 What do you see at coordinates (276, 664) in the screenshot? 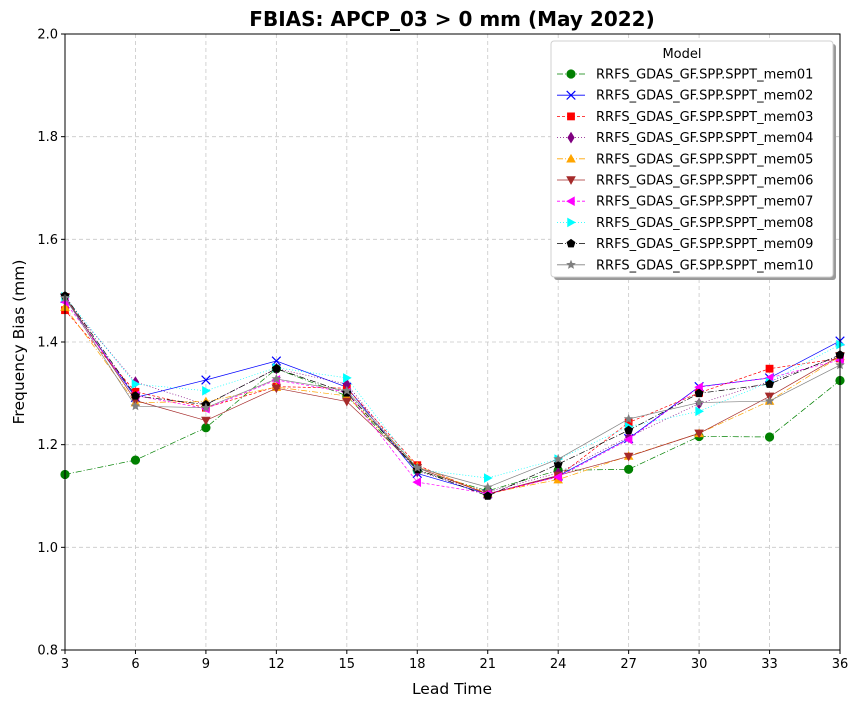
I see `x-tick-label: 12` at bounding box center [276, 664].